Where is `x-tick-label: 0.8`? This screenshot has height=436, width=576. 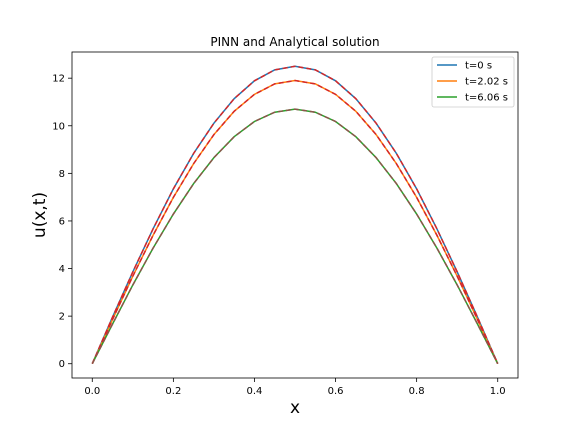 x-tick-label: 0.8 is located at coordinates (417, 391).